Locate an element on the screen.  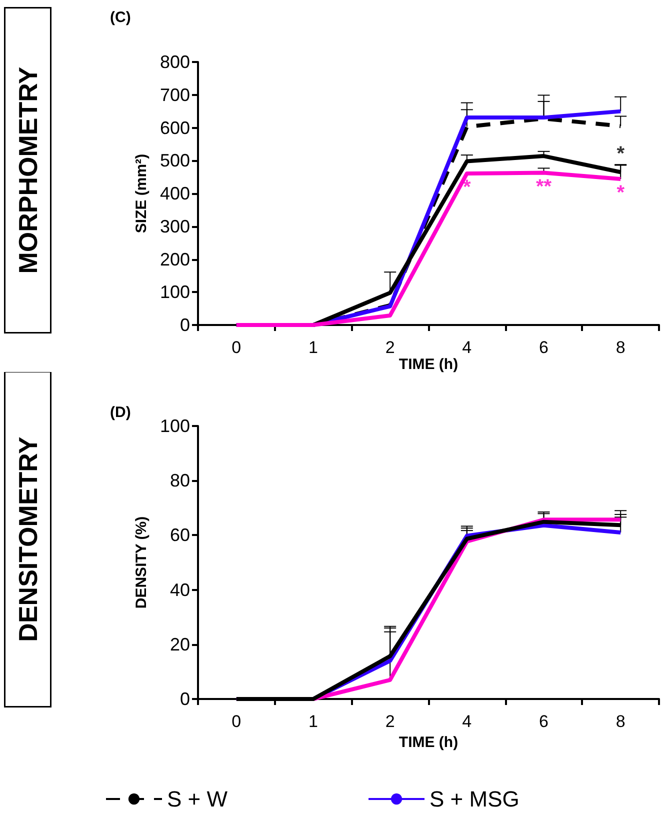
y-tick-label: 700 is located at coordinates (175, 94).